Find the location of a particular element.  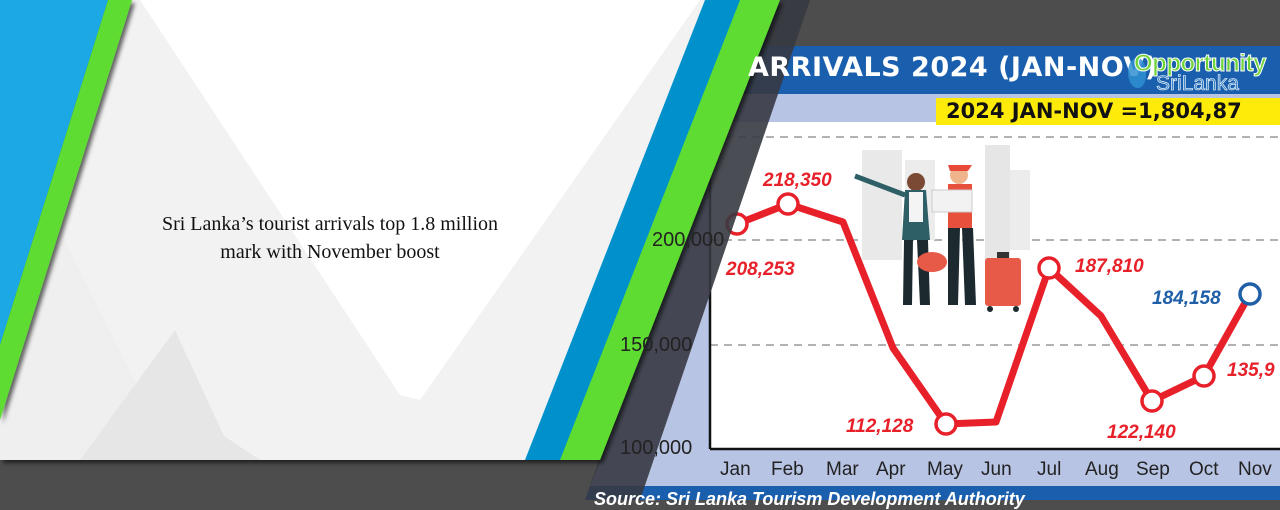

data-point-nov is located at coordinates (1250, 294).